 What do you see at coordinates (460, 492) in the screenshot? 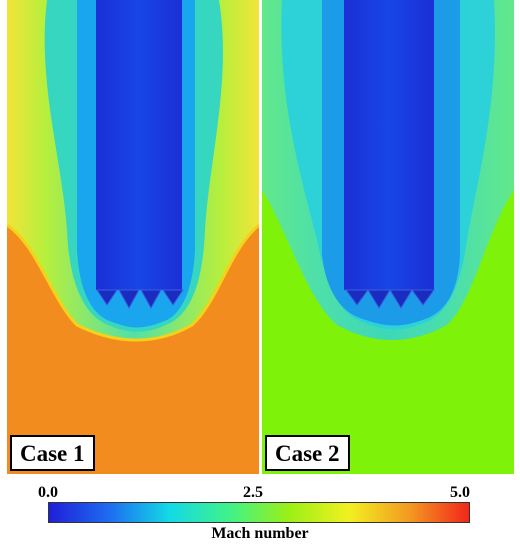
I see `colorbar-tick-max: 5.0` at bounding box center [460, 492].